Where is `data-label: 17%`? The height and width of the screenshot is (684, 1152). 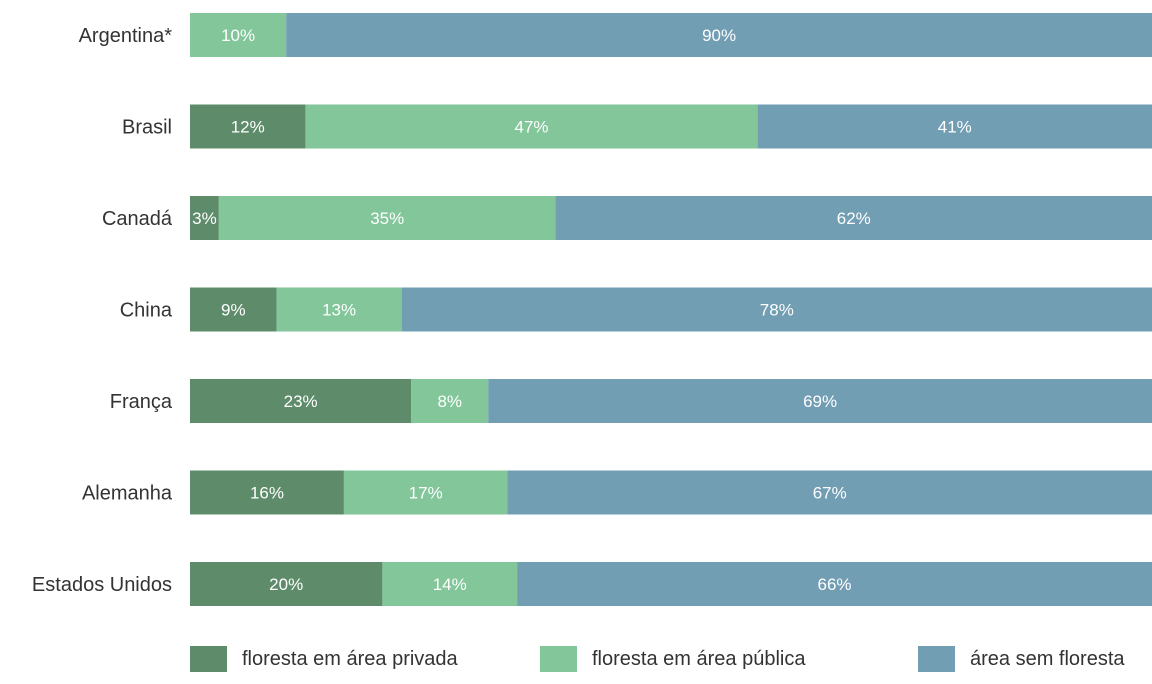
data-label: 17% is located at coordinates (426, 493).